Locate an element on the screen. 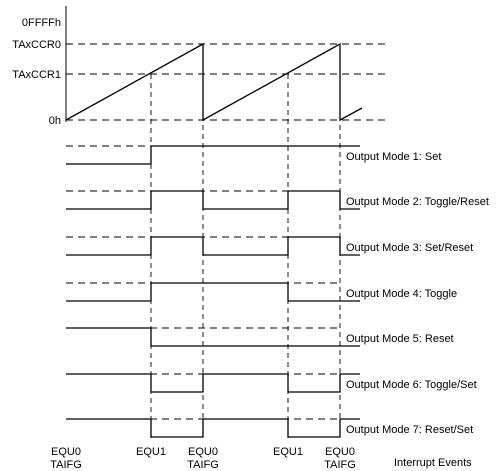 The image size is (499, 471). event-equ0-1: EQU0 TAIFG is located at coordinates (66, 458).